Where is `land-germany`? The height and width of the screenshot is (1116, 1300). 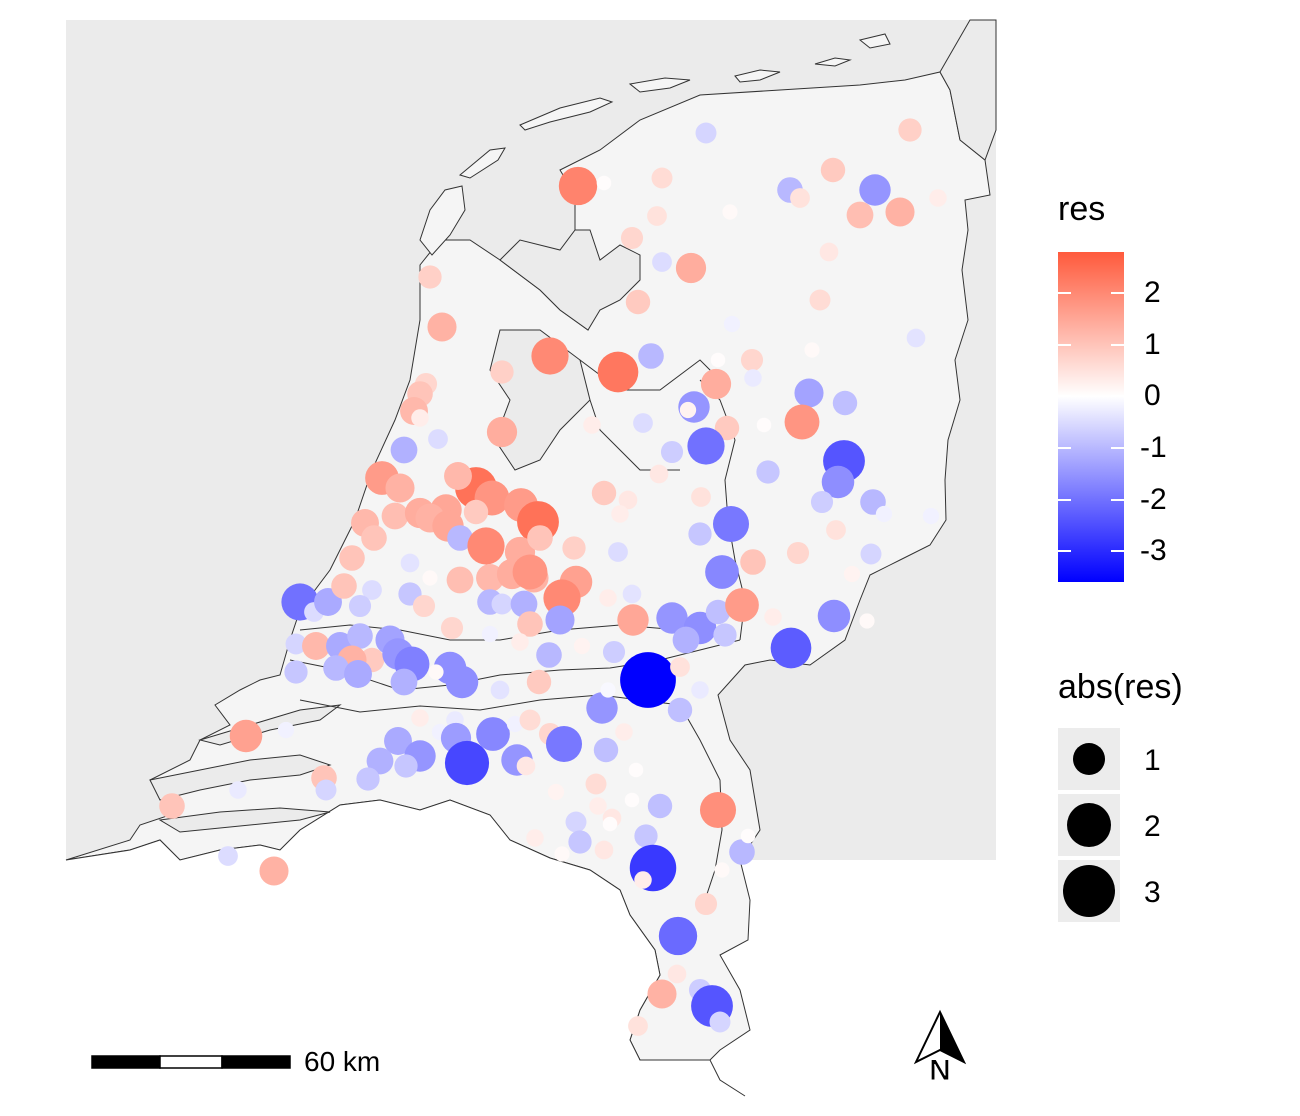
land-germany is located at coordinates (968, 90).